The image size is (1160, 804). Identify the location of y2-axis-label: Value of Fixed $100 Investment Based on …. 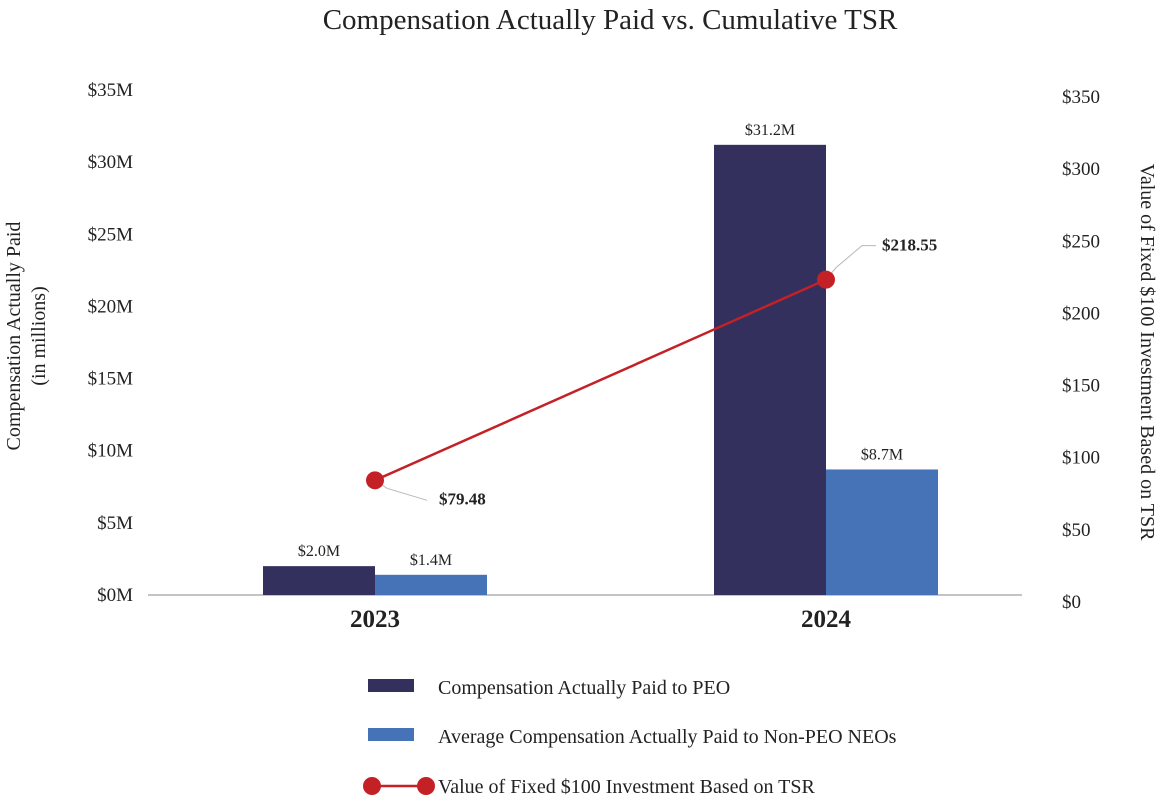
(1147, 352).